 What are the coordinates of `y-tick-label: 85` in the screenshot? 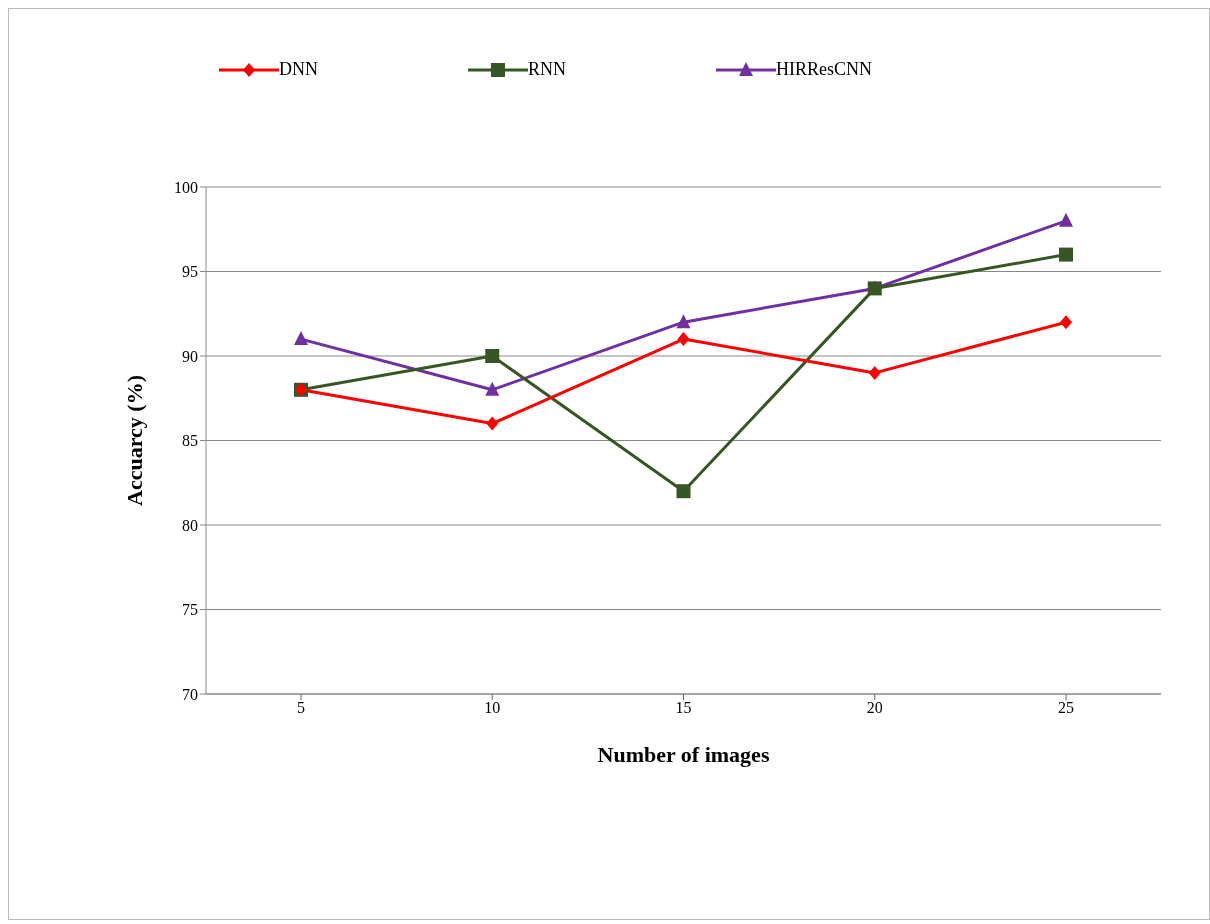 It's located at (190, 441).